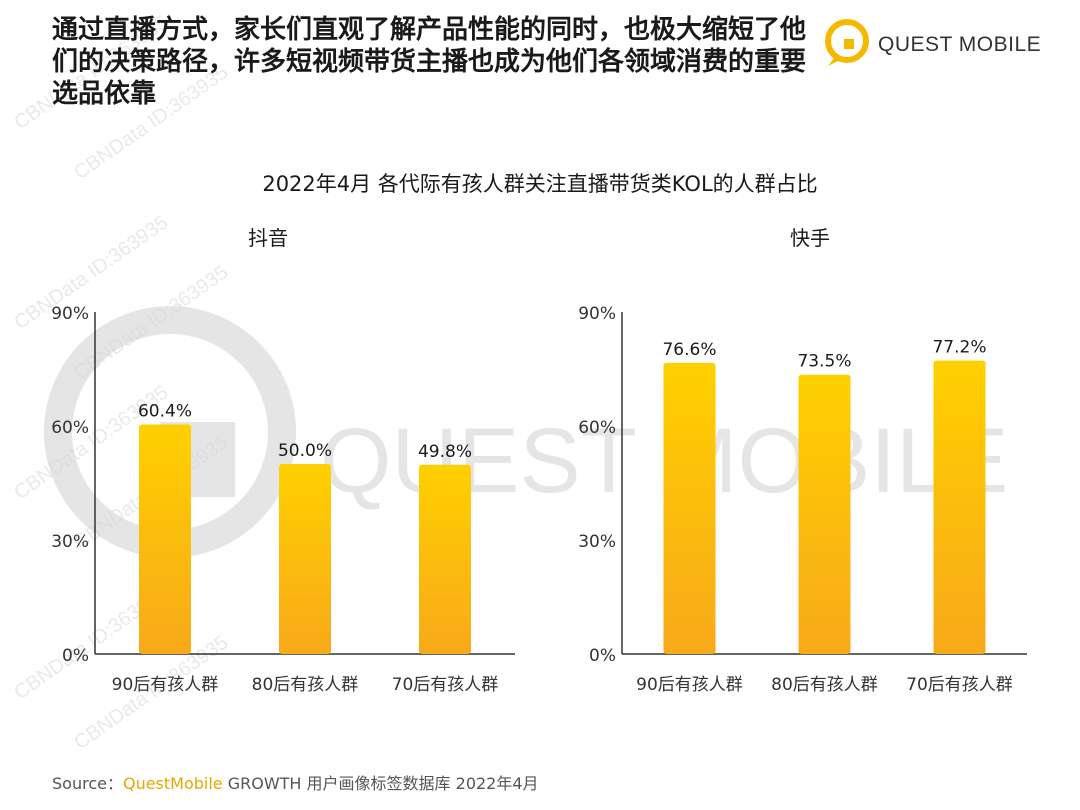  Describe the element at coordinates (960, 44) in the screenshot. I see `logo-text: QUEST MOBILE` at that location.